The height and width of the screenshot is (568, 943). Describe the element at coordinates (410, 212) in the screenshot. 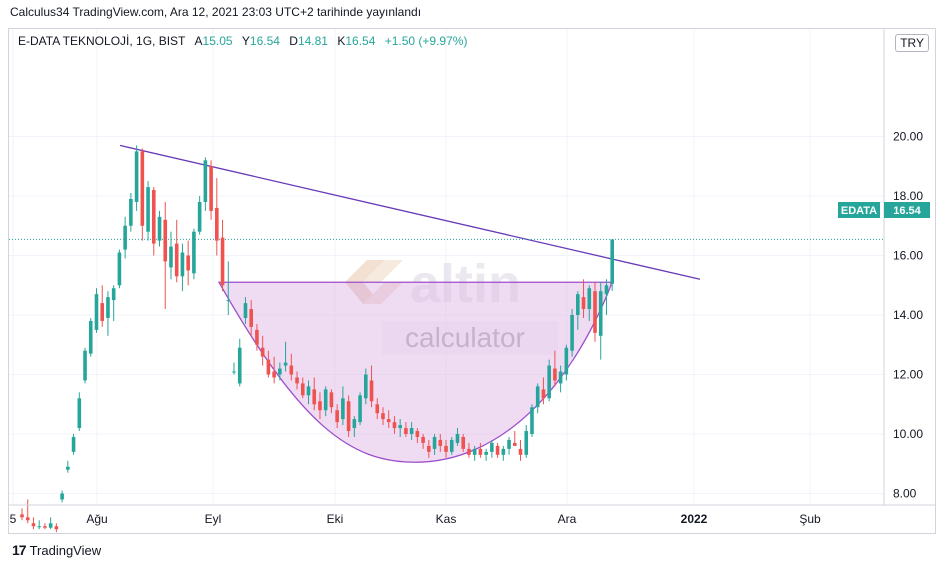

I see `resistance-trendline` at that location.